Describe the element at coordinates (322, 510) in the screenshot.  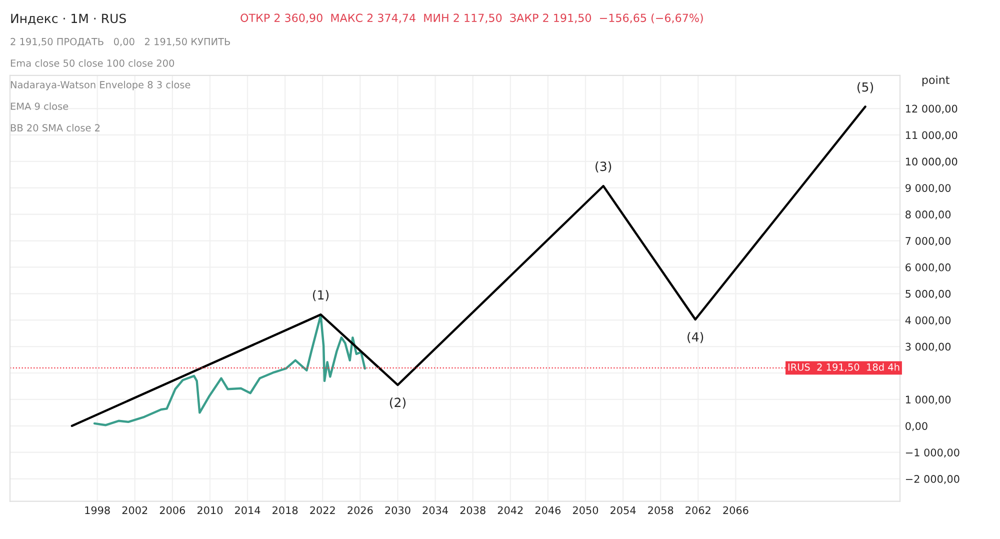
I see `x-tick-label: 2022` at that location.